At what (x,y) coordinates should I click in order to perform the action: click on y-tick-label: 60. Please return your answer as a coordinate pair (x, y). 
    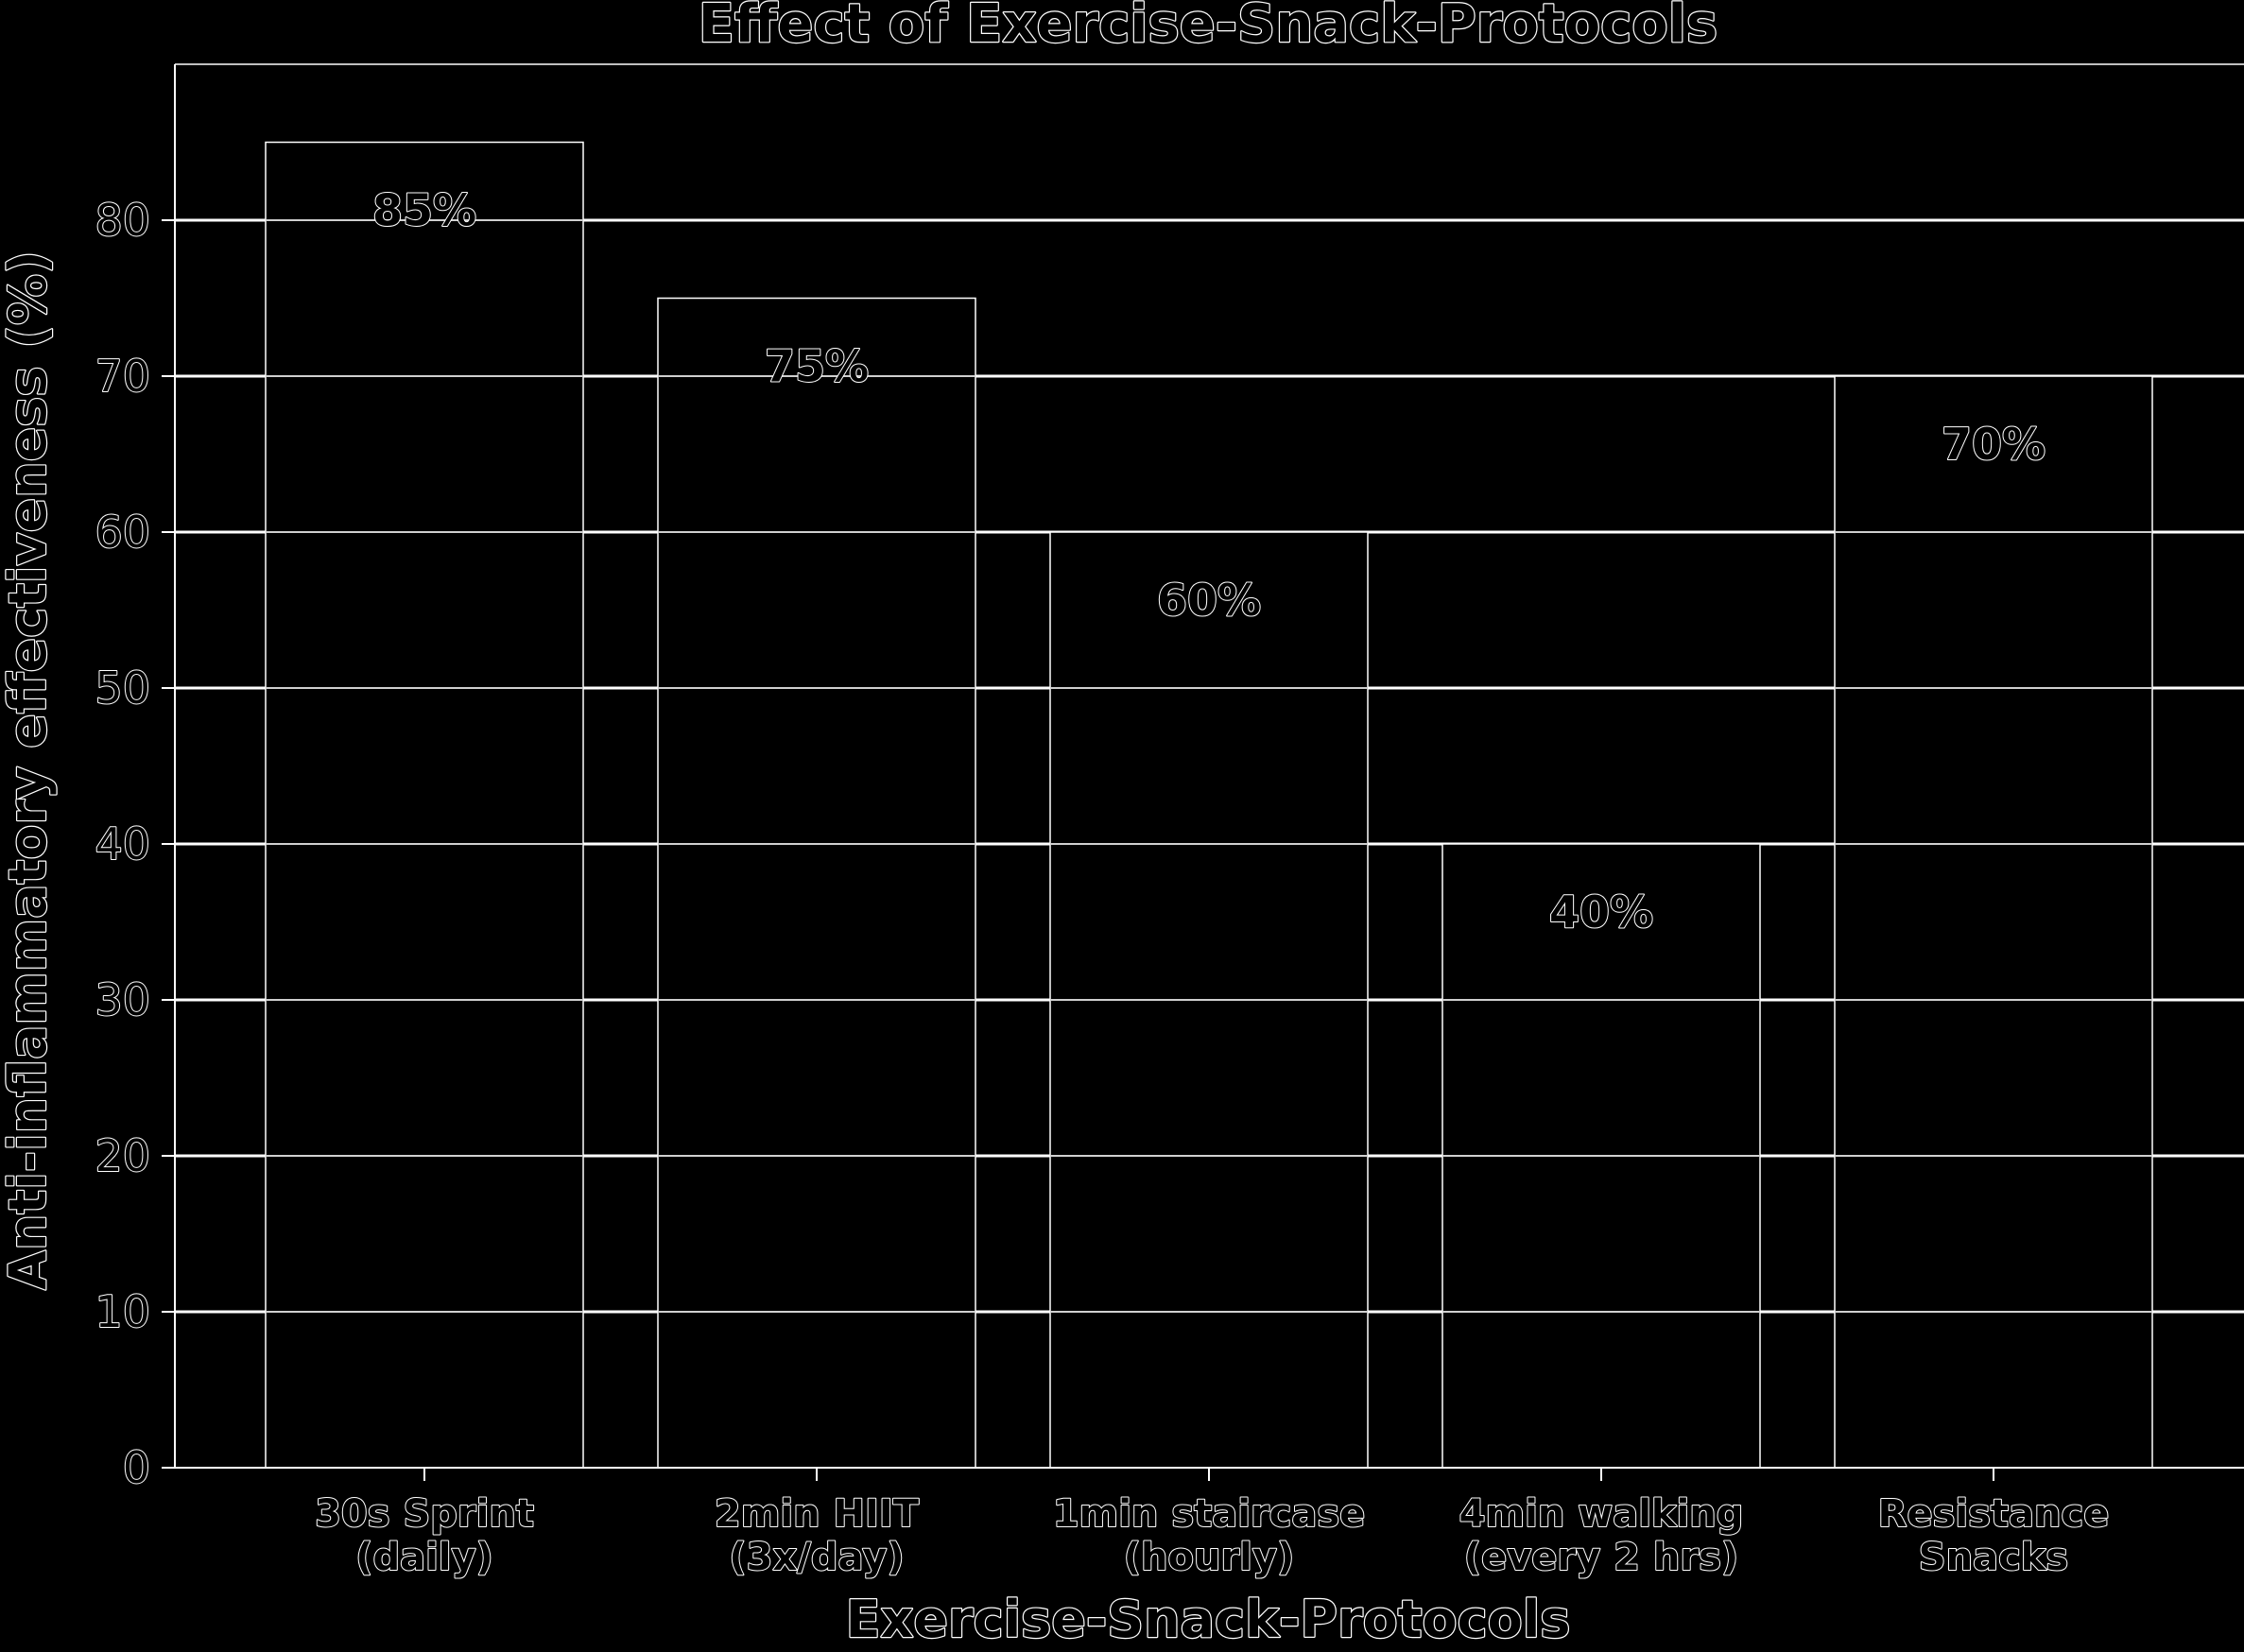
    Looking at the image, I should click on (122, 532).